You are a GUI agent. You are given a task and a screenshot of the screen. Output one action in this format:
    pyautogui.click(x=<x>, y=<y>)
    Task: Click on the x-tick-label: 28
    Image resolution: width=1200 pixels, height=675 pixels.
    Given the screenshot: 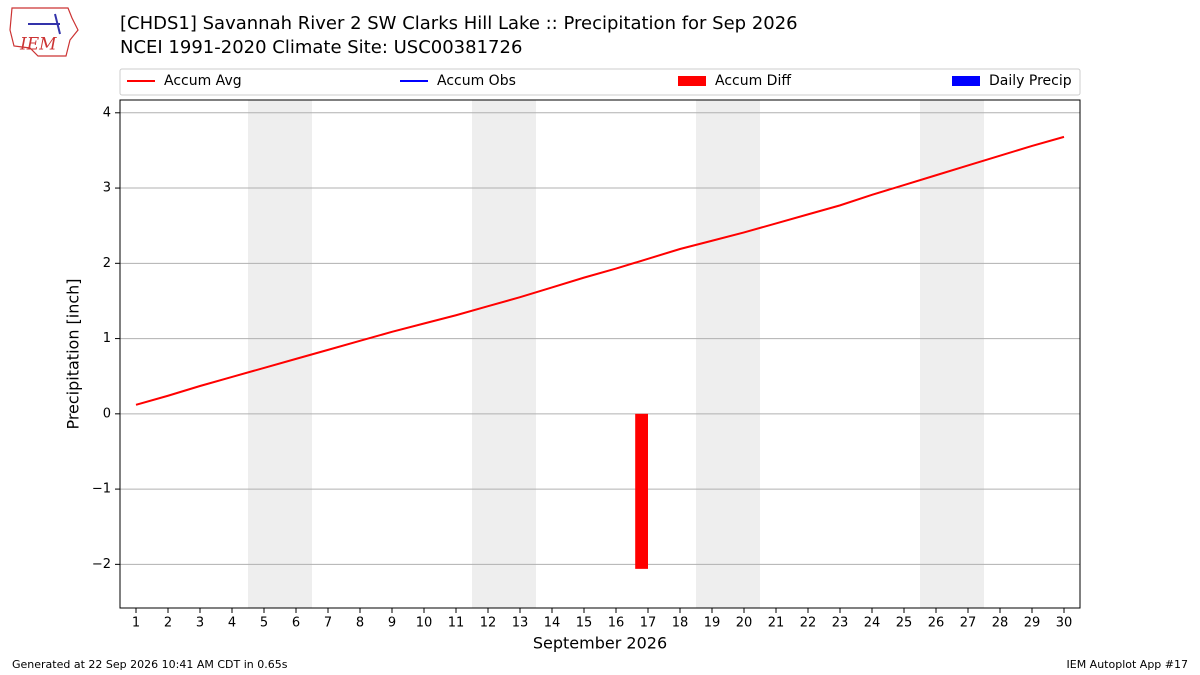 What is the action you would take?
    pyautogui.click(x=1000, y=623)
    